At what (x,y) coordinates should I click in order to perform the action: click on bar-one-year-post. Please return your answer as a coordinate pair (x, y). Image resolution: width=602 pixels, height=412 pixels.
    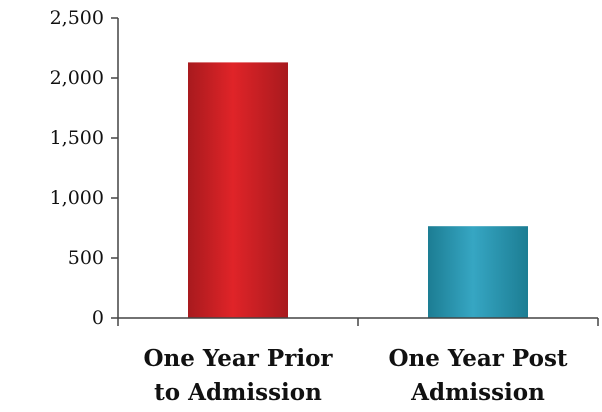
    Looking at the image, I should click on (478, 272).